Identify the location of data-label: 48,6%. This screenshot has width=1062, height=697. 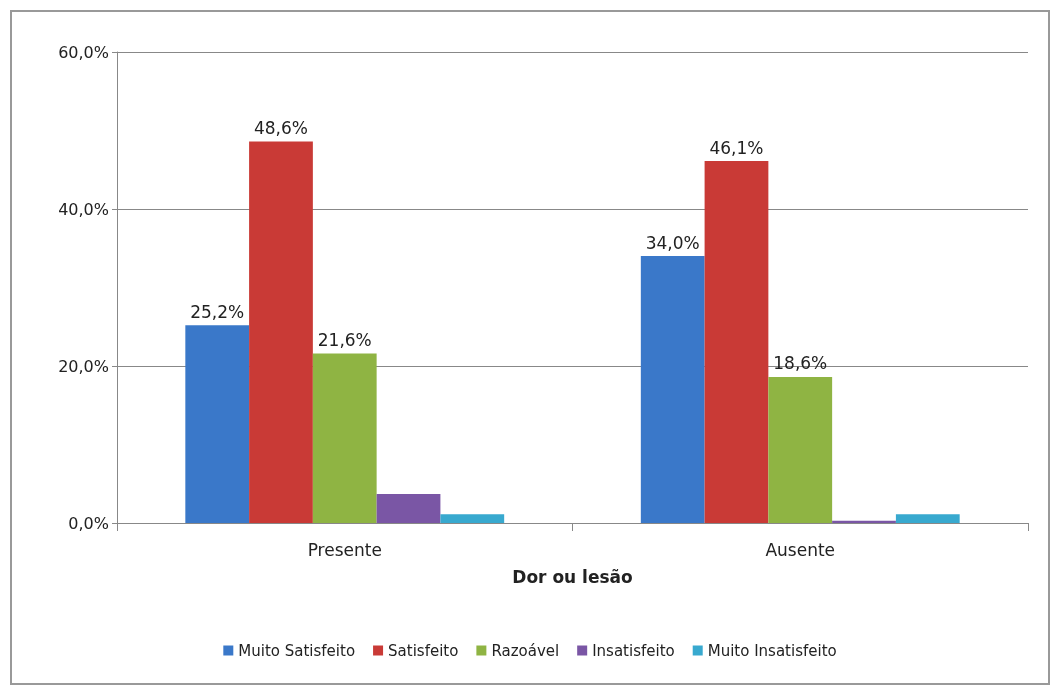
(280, 127).